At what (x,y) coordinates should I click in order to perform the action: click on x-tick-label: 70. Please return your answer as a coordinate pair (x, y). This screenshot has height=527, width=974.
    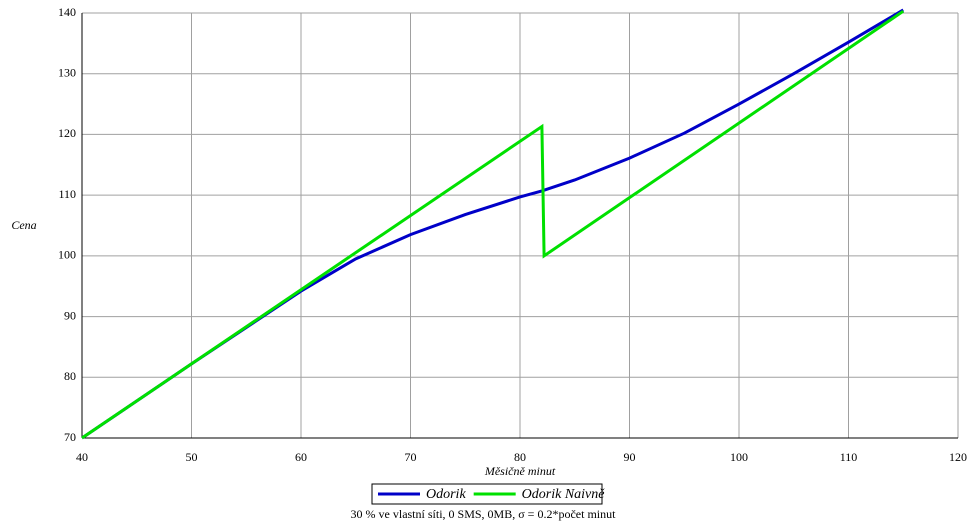
    Looking at the image, I should click on (411, 457).